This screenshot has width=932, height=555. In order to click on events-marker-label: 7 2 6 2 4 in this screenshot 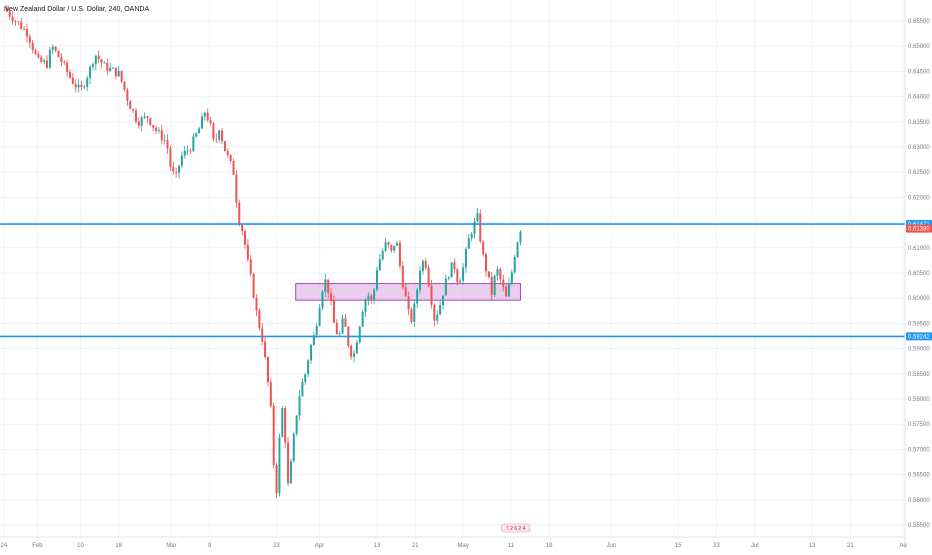, I will do `click(516, 529)`.